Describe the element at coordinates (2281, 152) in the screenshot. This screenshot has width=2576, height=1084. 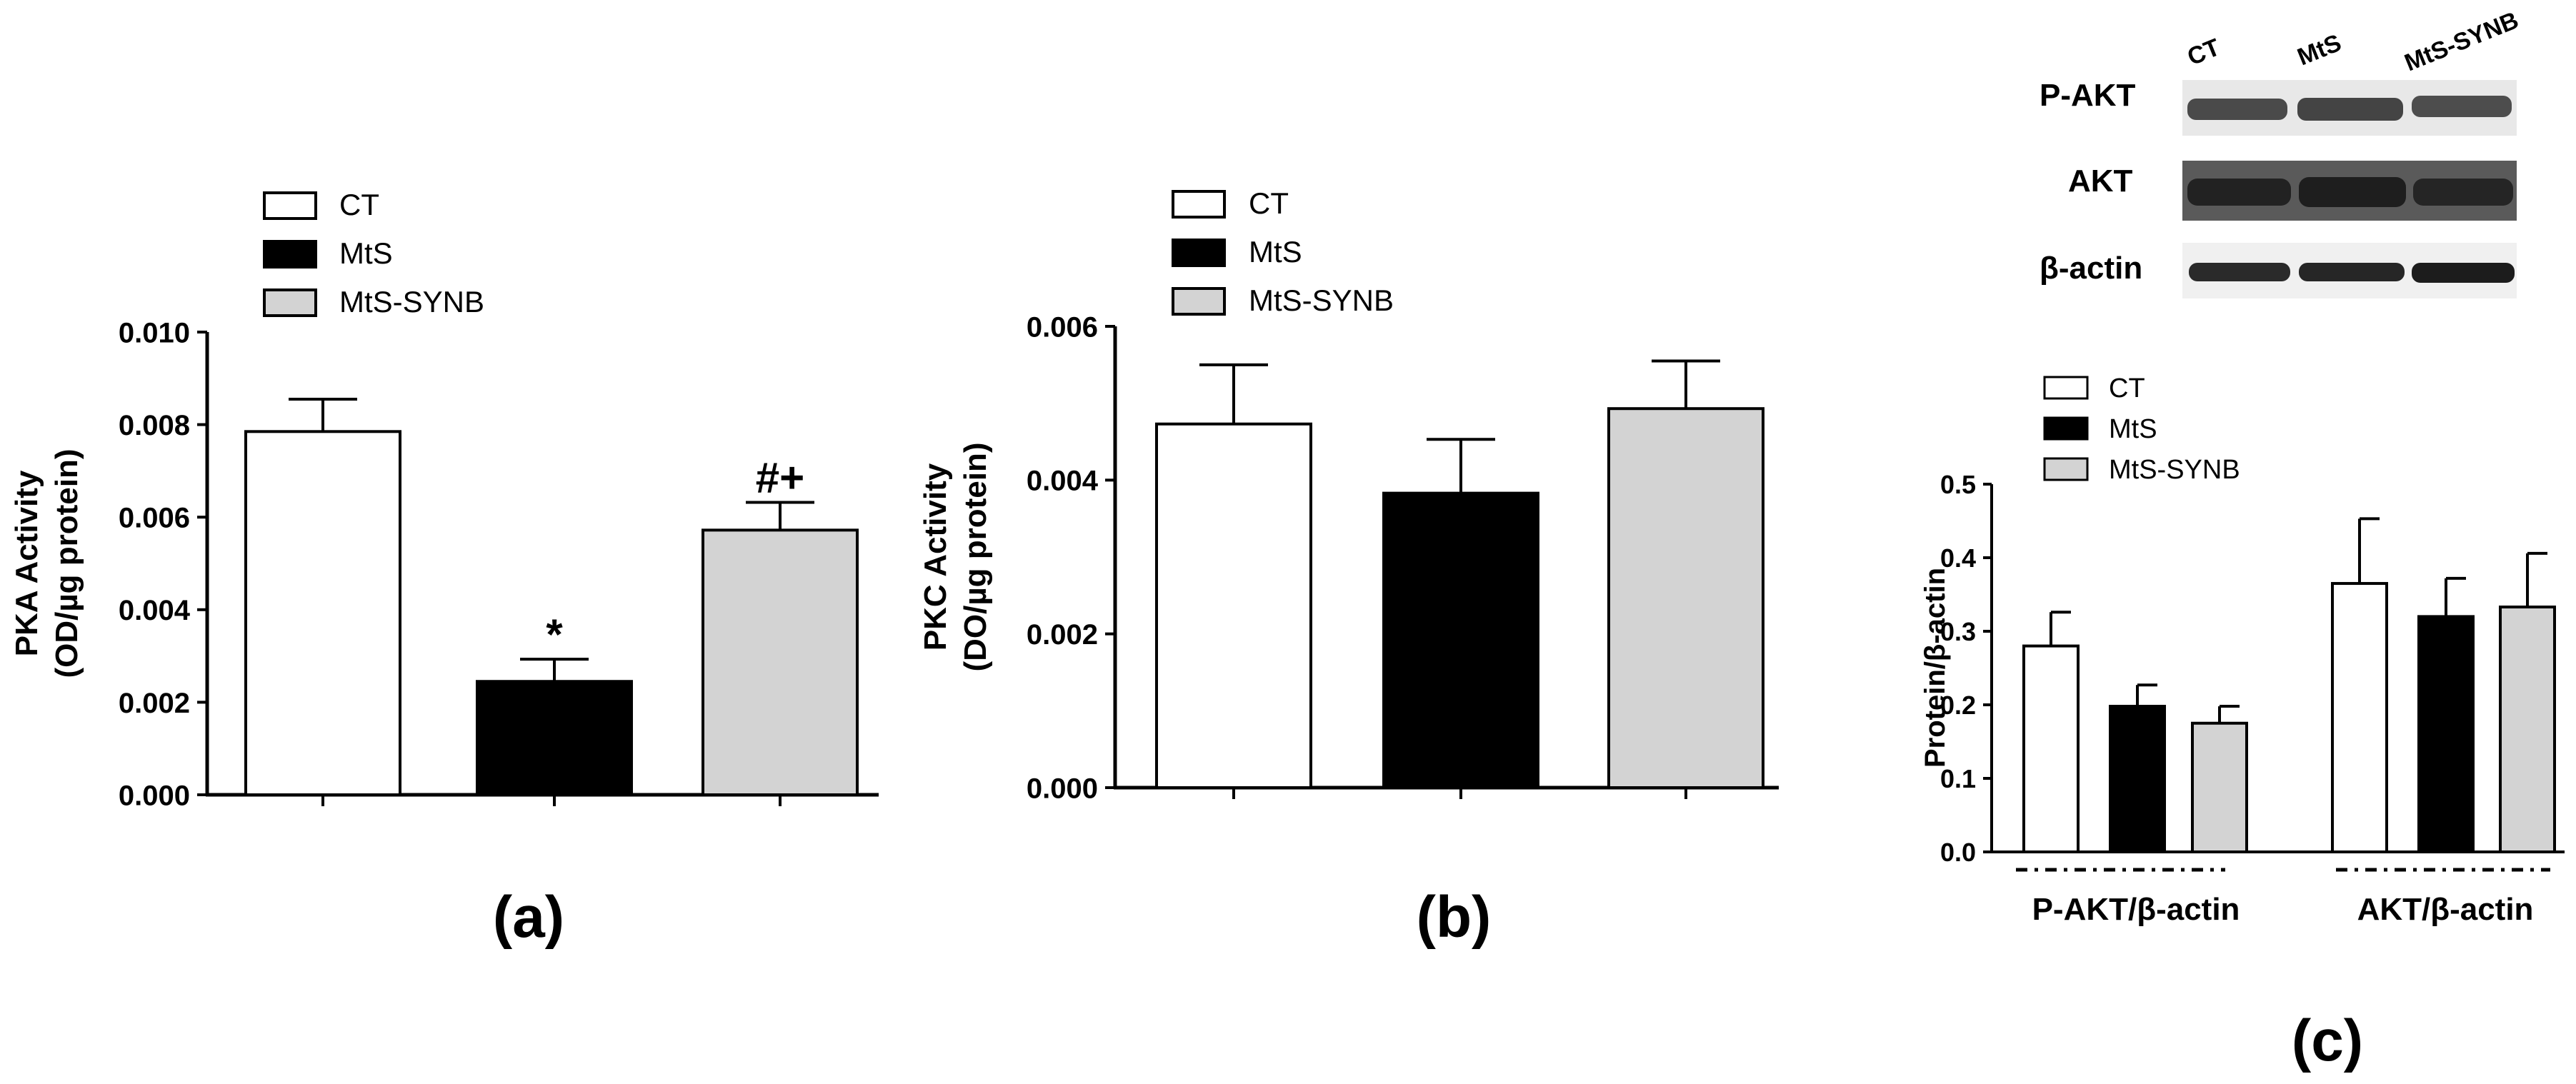
I see `western-blot: CT MtS MtS-SYNB P-AKT AKT β-actin` at that location.